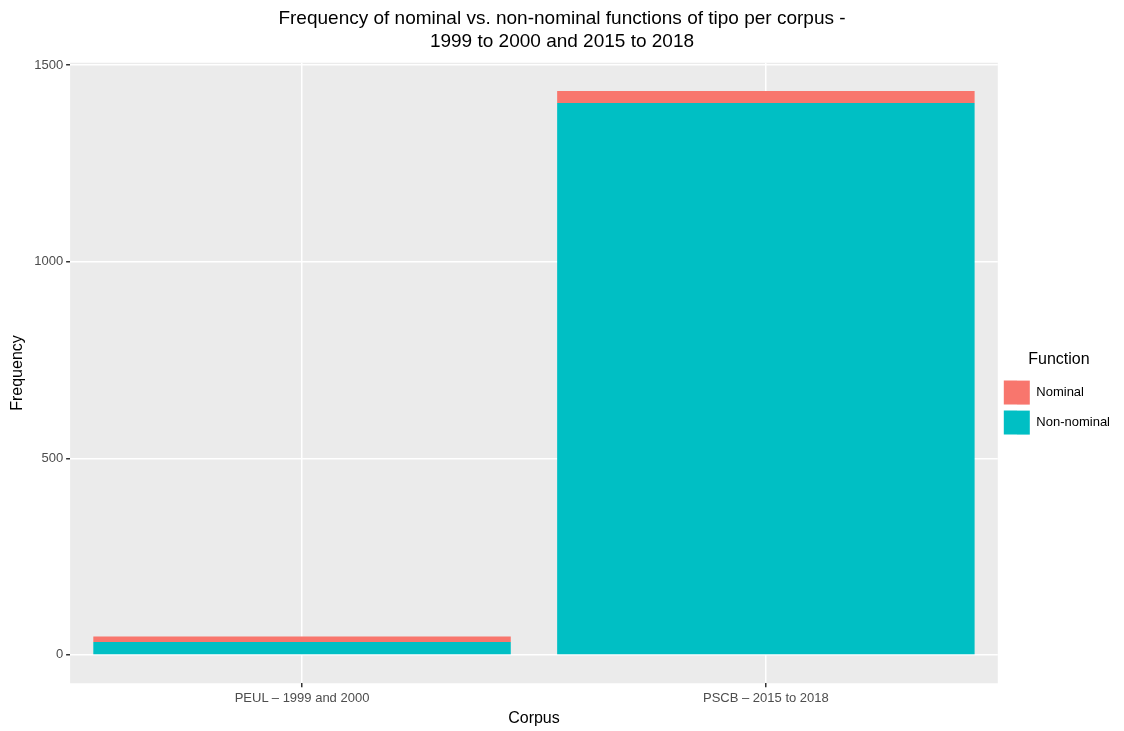 Image resolution: width=1124 pixels, height=731 pixels. I want to click on legend-label: Nominal, so click(1060, 392).